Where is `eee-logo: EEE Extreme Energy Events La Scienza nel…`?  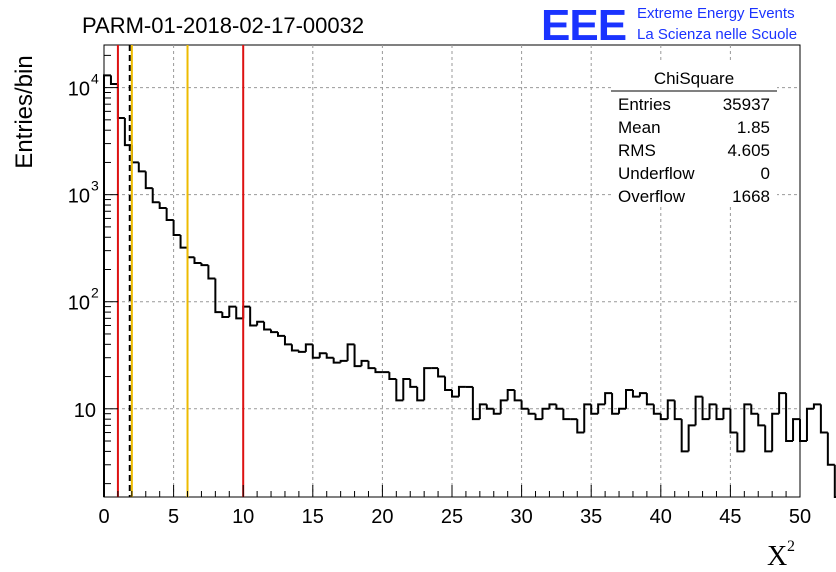
eee-logo: EEE Extreme Energy Events La Scienza nel… is located at coordinates (669, 25).